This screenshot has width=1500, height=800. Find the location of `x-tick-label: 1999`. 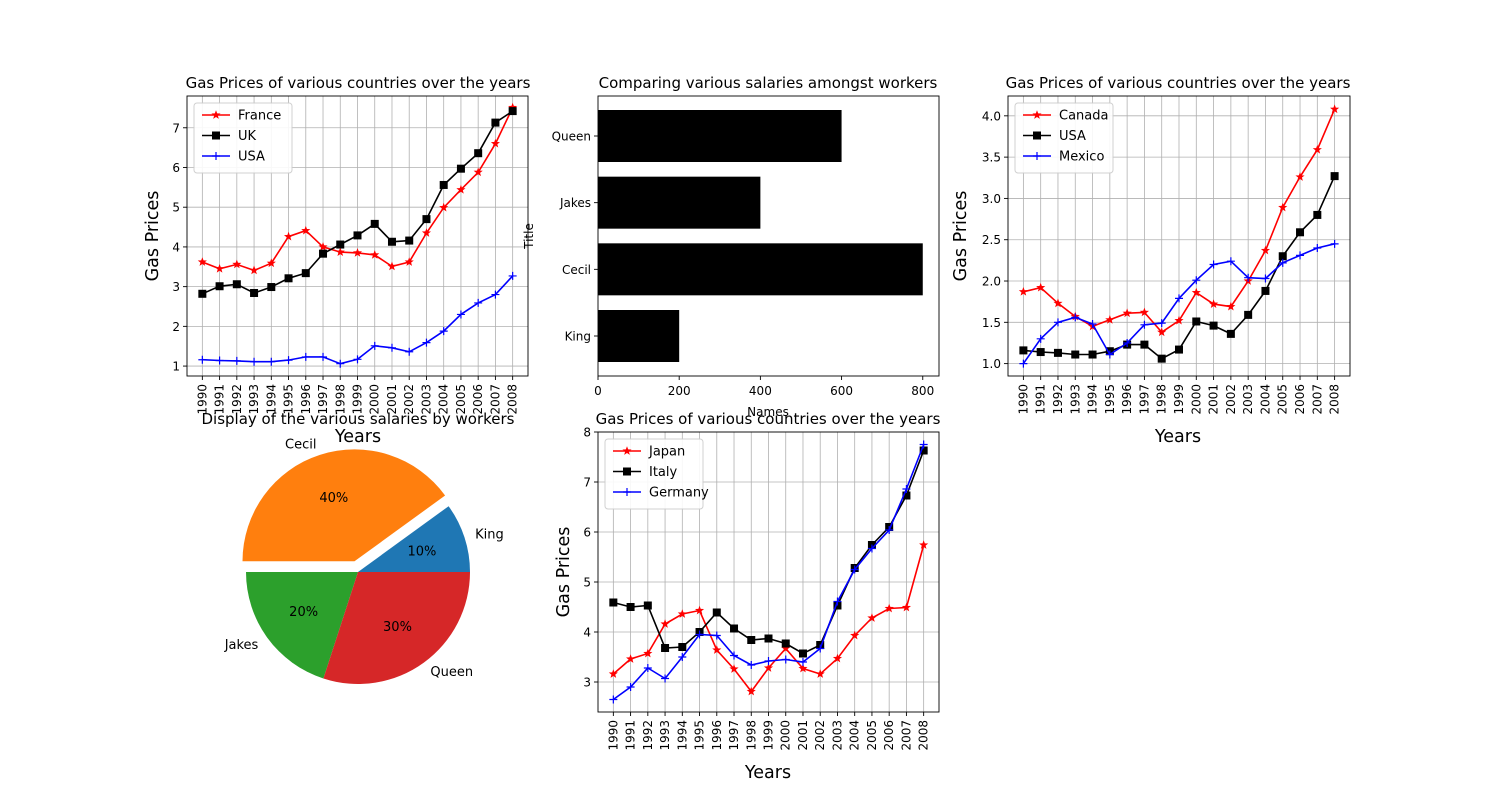

x-tick-label: 1999 is located at coordinates (1179, 399).